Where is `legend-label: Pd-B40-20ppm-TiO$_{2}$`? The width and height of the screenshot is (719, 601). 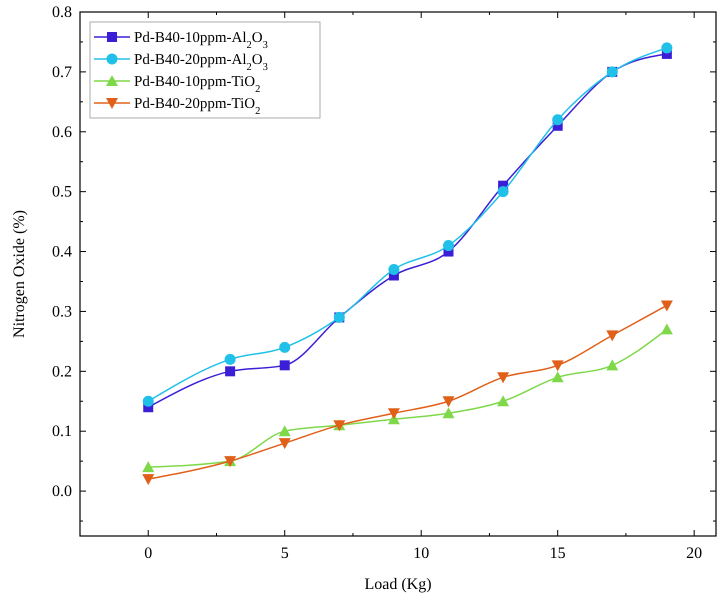 legend-label: Pd-B40-20ppm-TiO$_{2}$ is located at coordinates (197, 106).